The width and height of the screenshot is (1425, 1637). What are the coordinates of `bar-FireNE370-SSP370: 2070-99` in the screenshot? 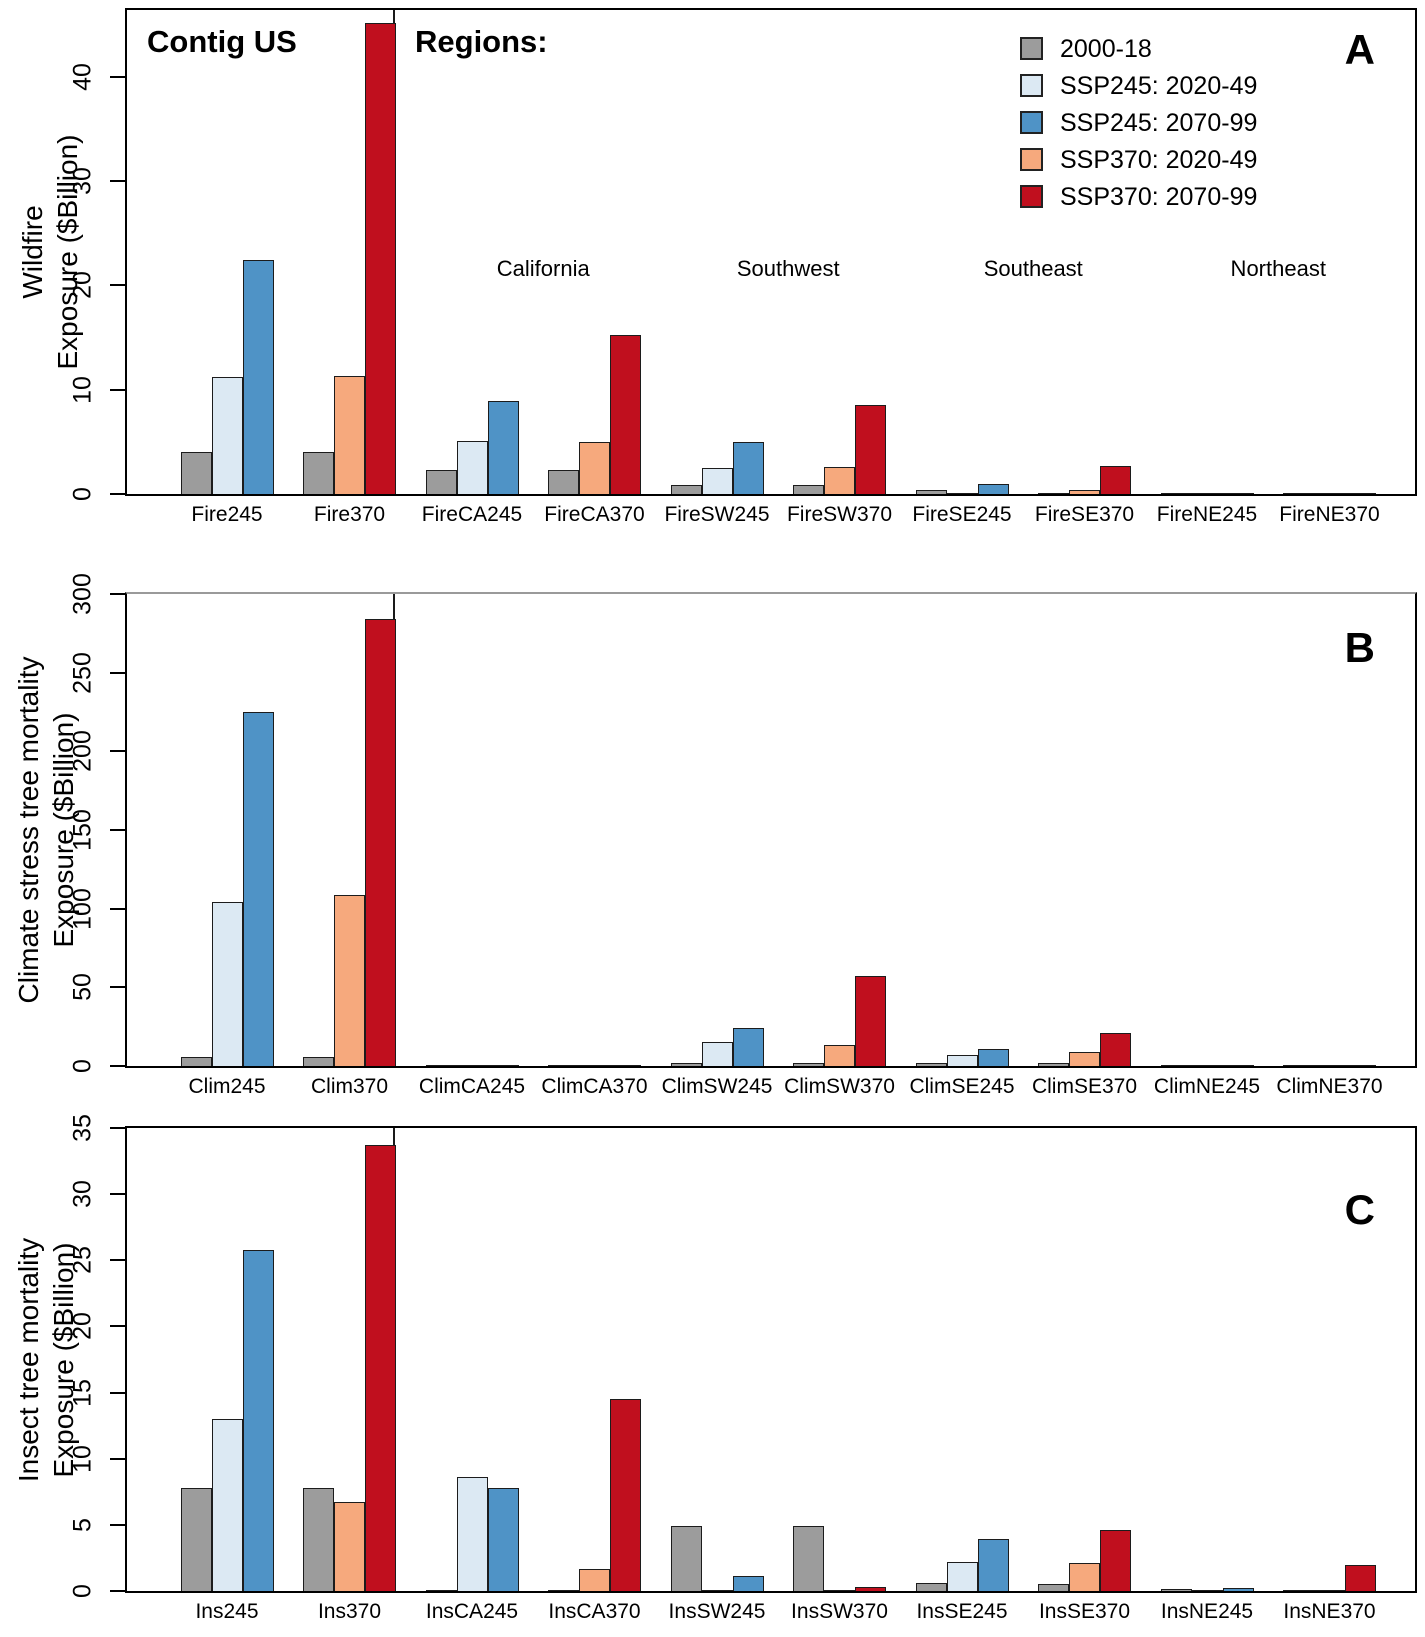 It's located at (1360, 493).